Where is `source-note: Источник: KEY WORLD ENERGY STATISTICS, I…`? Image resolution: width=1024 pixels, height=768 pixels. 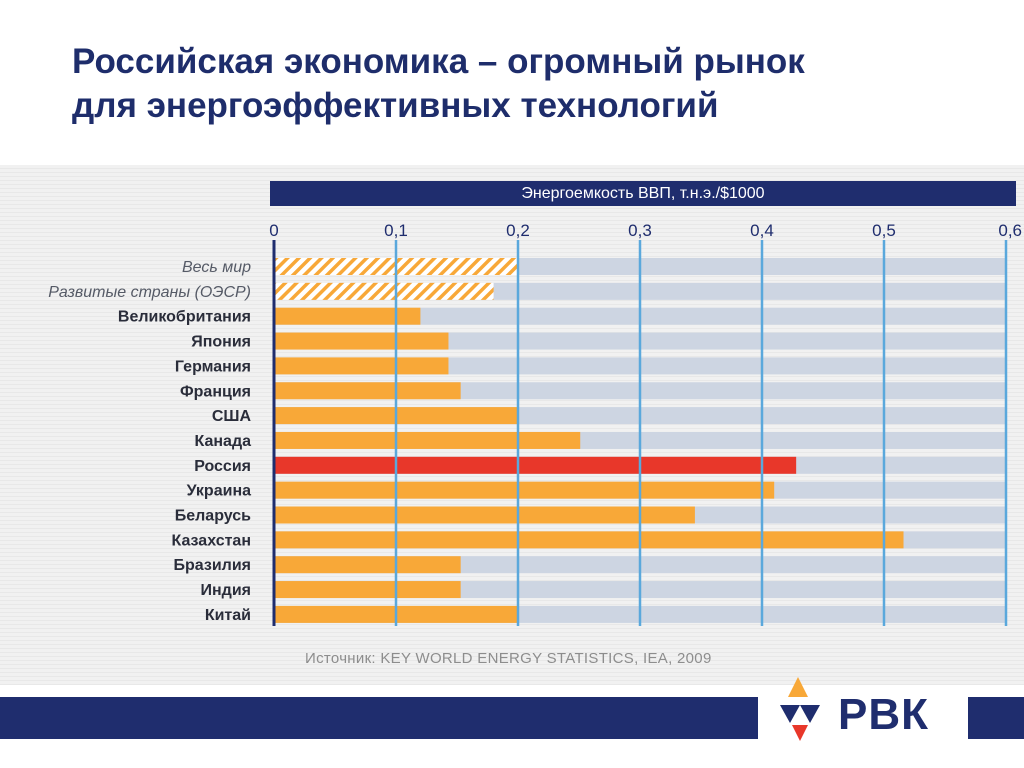
source-note: Источник: KEY WORLD ENERGY STATISTICS, I… is located at coordinates (508, 658).